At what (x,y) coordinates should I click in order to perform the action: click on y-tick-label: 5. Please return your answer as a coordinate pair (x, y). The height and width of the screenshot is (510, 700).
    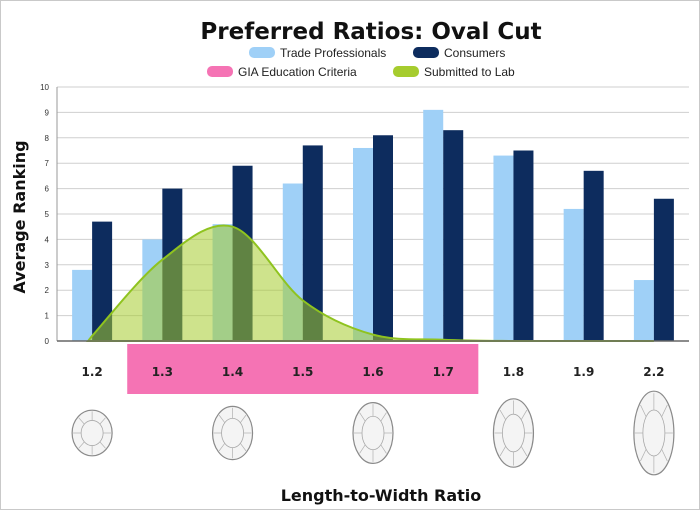
    Looking at the image, I should click on (47, 214).